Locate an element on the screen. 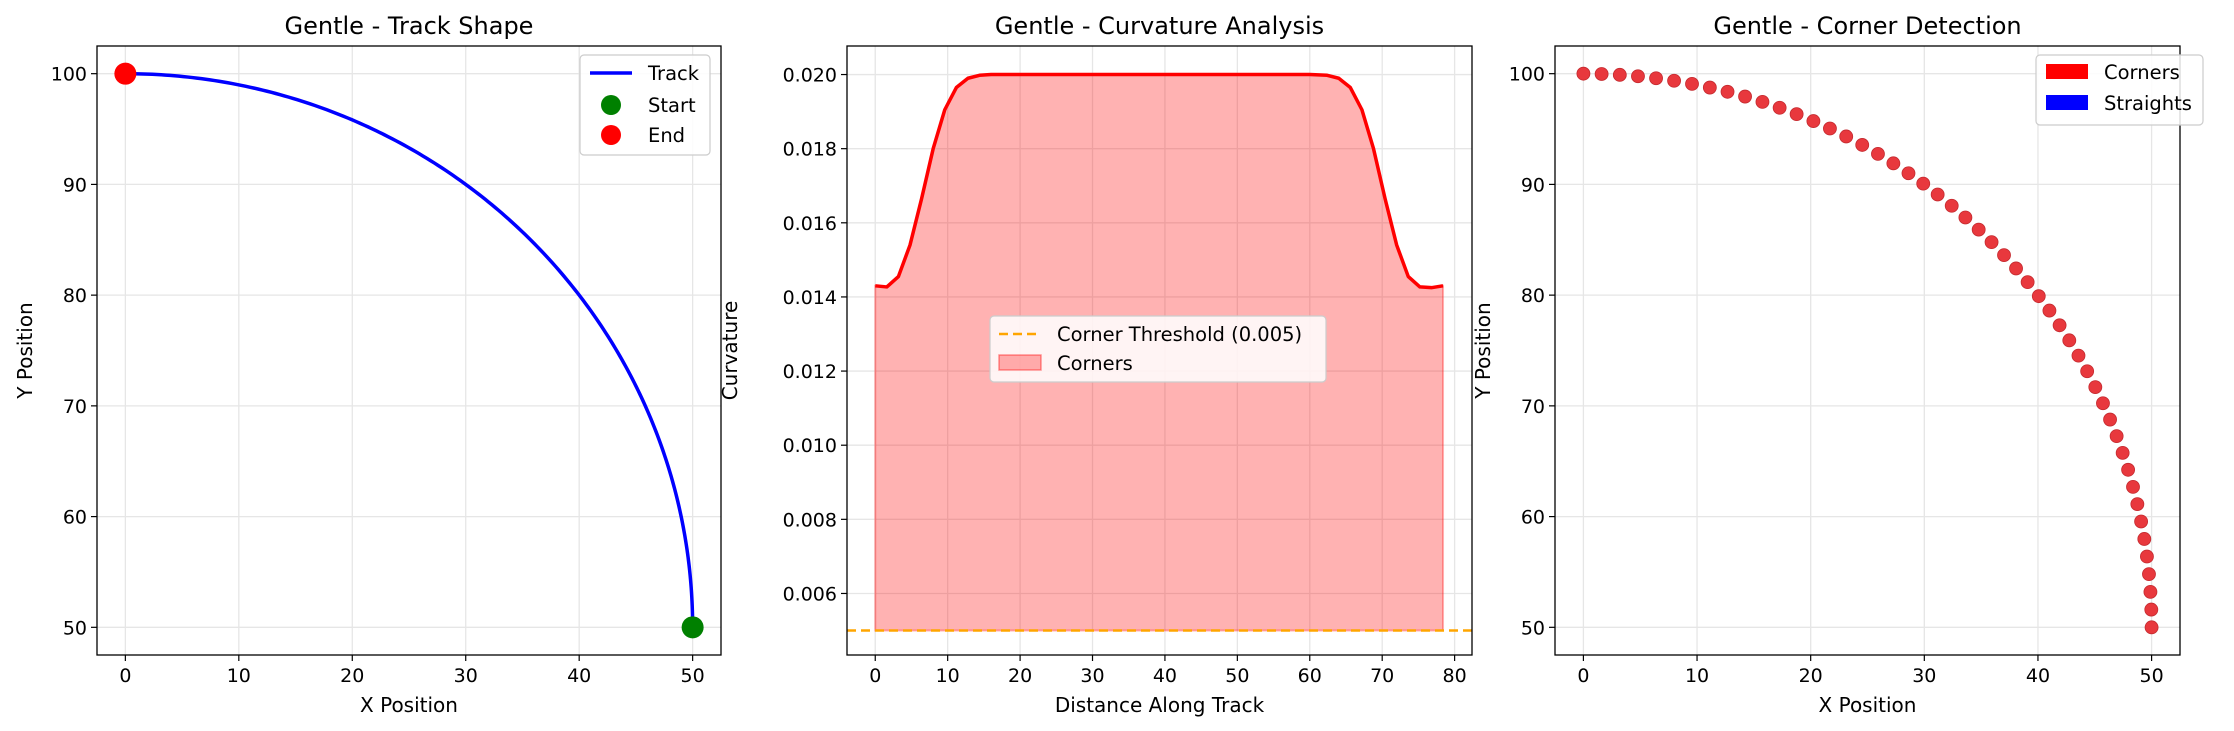 Image resolution: width=2234 pixels, height=731 pixels. legend-straights-label: Straights is located at coordinates (2148, 103).